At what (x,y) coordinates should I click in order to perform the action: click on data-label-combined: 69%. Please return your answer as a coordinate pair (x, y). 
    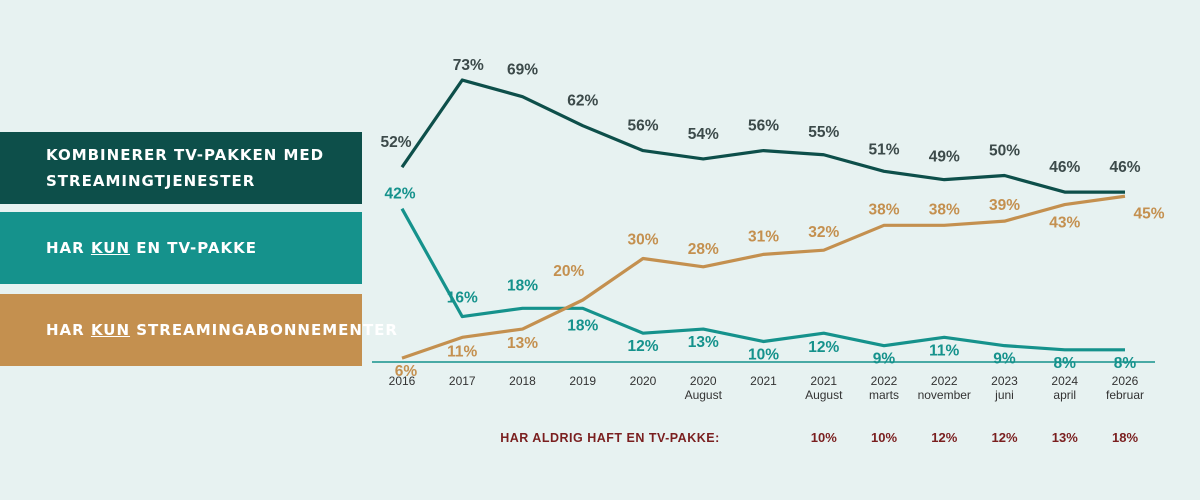
    Looking at the image, I should click on (522, 70).